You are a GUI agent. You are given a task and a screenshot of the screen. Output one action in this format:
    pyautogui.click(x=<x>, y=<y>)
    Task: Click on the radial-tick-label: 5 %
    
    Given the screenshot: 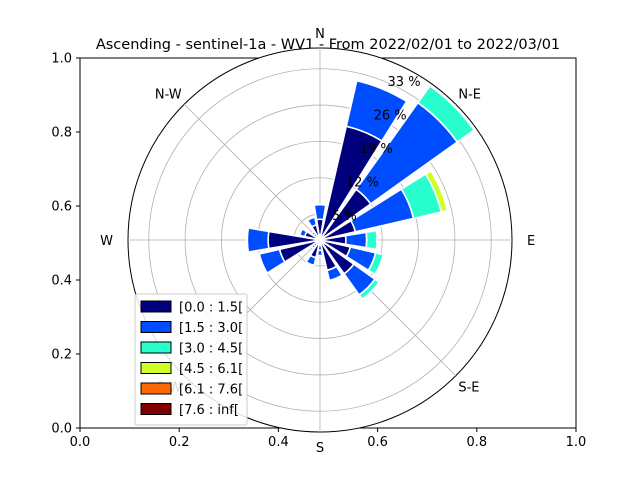 What is the action you would take?
    pyautogui.click(x=344, y=216)
    